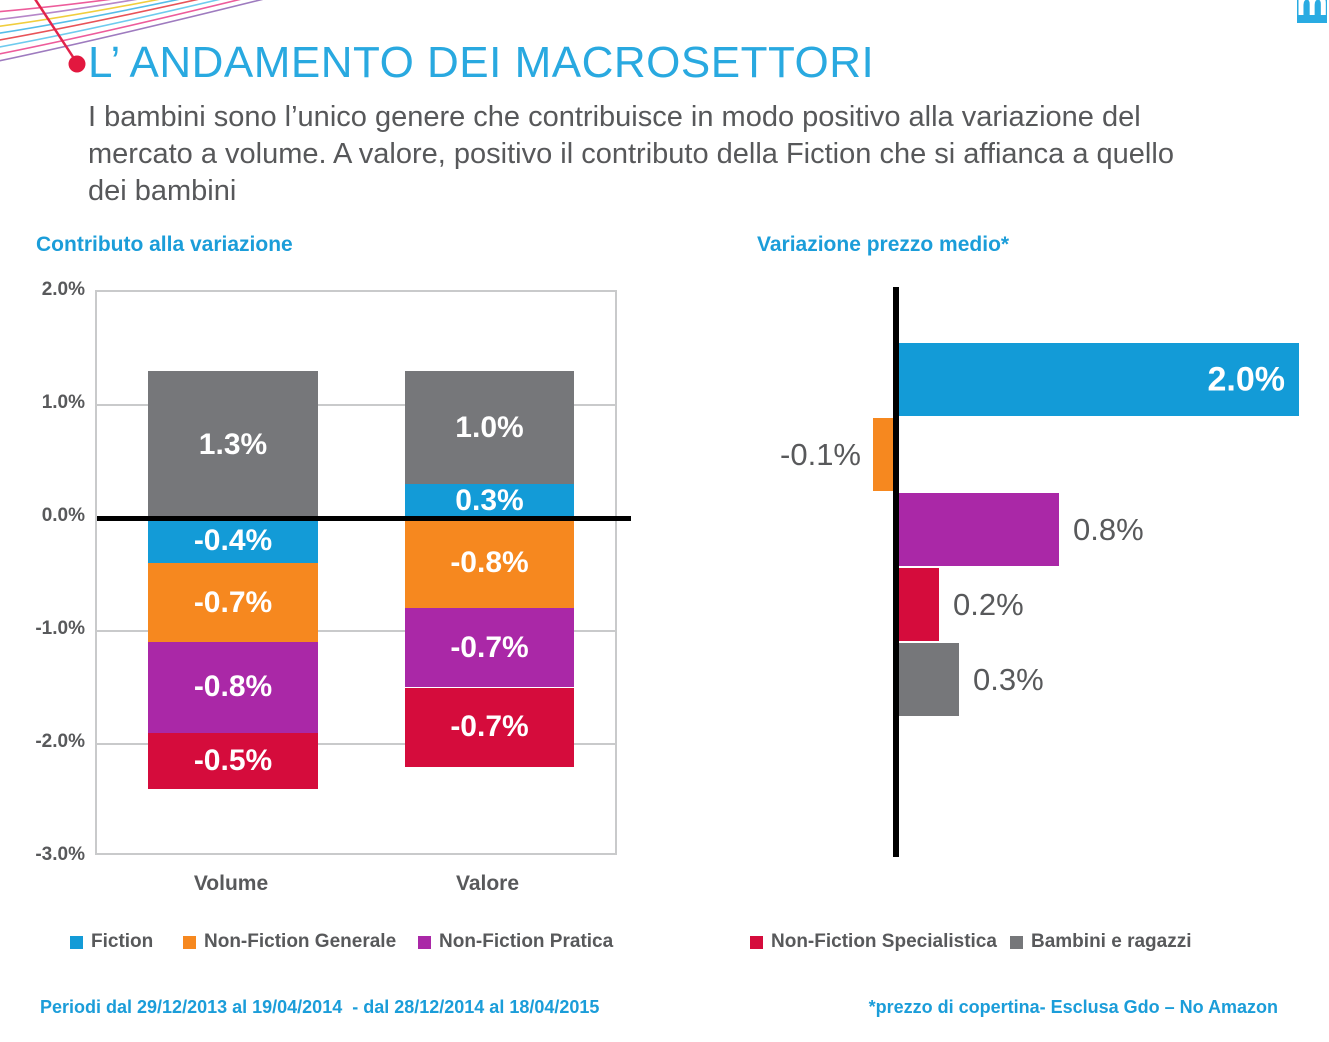  I want to click on legend-item-non-fiction-pratica: Non-Fiction Pratica, so click(515, 942).